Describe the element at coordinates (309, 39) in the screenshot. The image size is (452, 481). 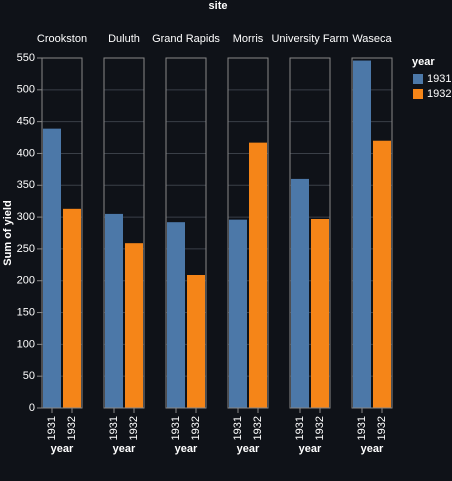
I see `facet-header: University Farm` at that location.